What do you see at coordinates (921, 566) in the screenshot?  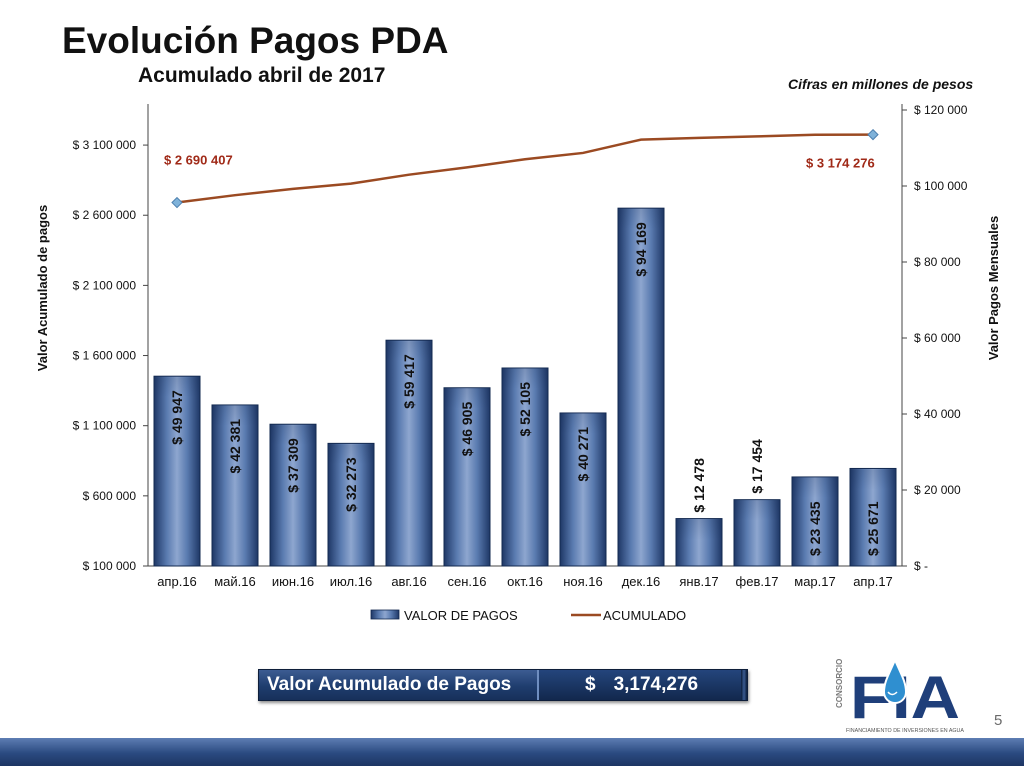 I see `y-tick-label-right: $ -` at bounding box center [921, 566].